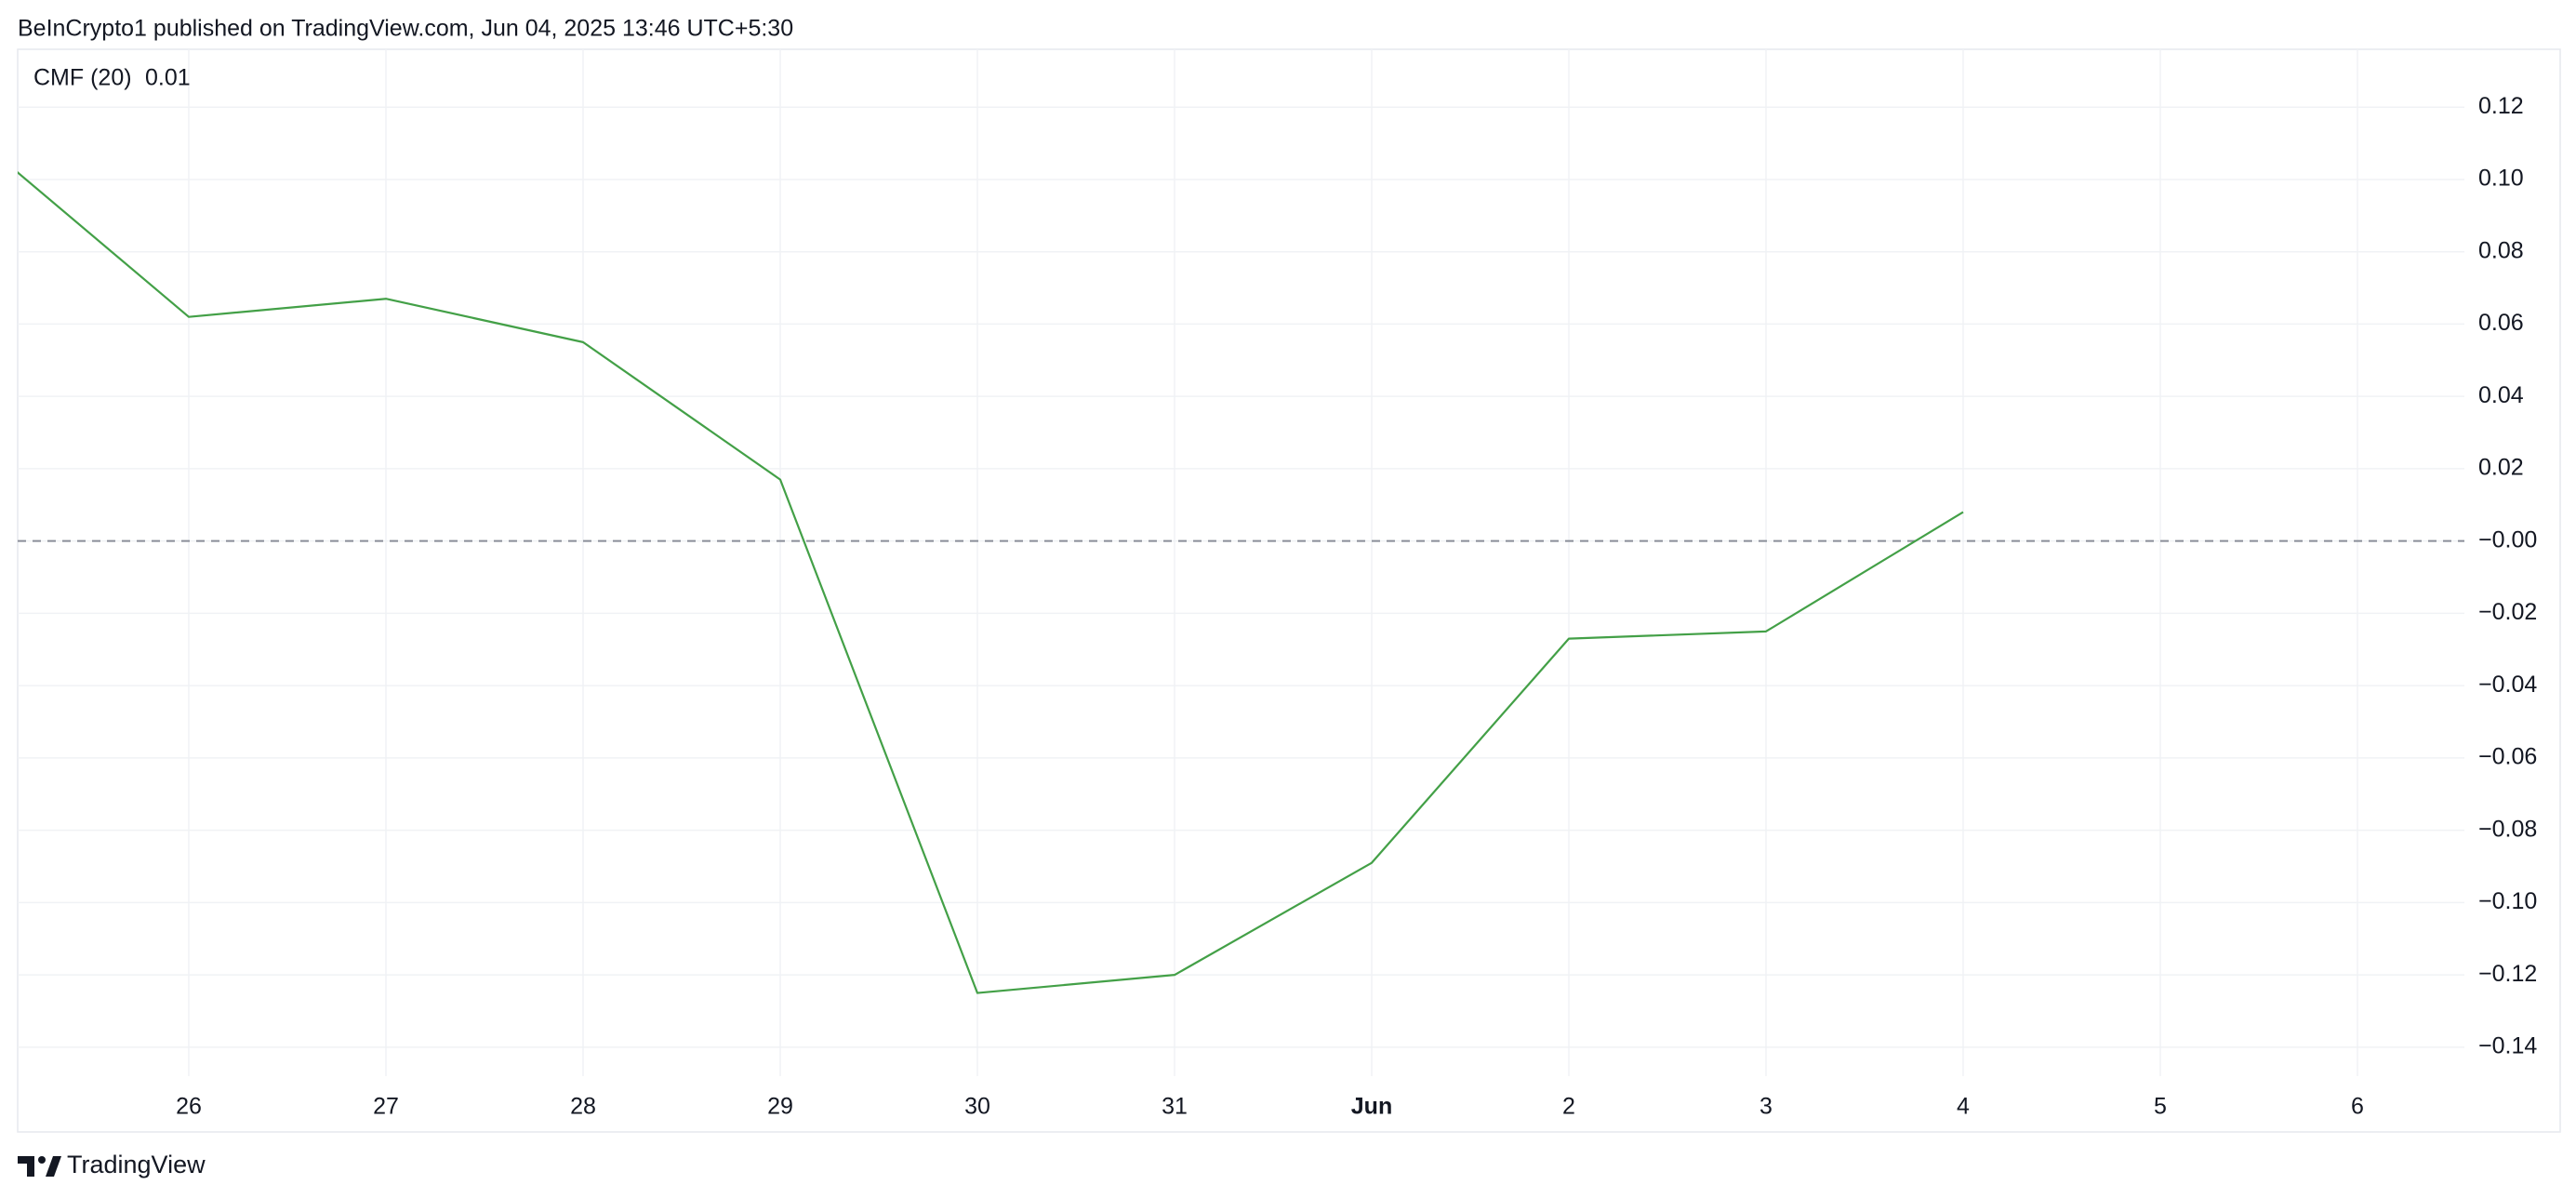 This screenshot has width=2576, height=1198. What do you see at coordinates (2501, 468) in the screenshot?
I see `y-tick-label: 0.02` at bounding box center [2501, 468].